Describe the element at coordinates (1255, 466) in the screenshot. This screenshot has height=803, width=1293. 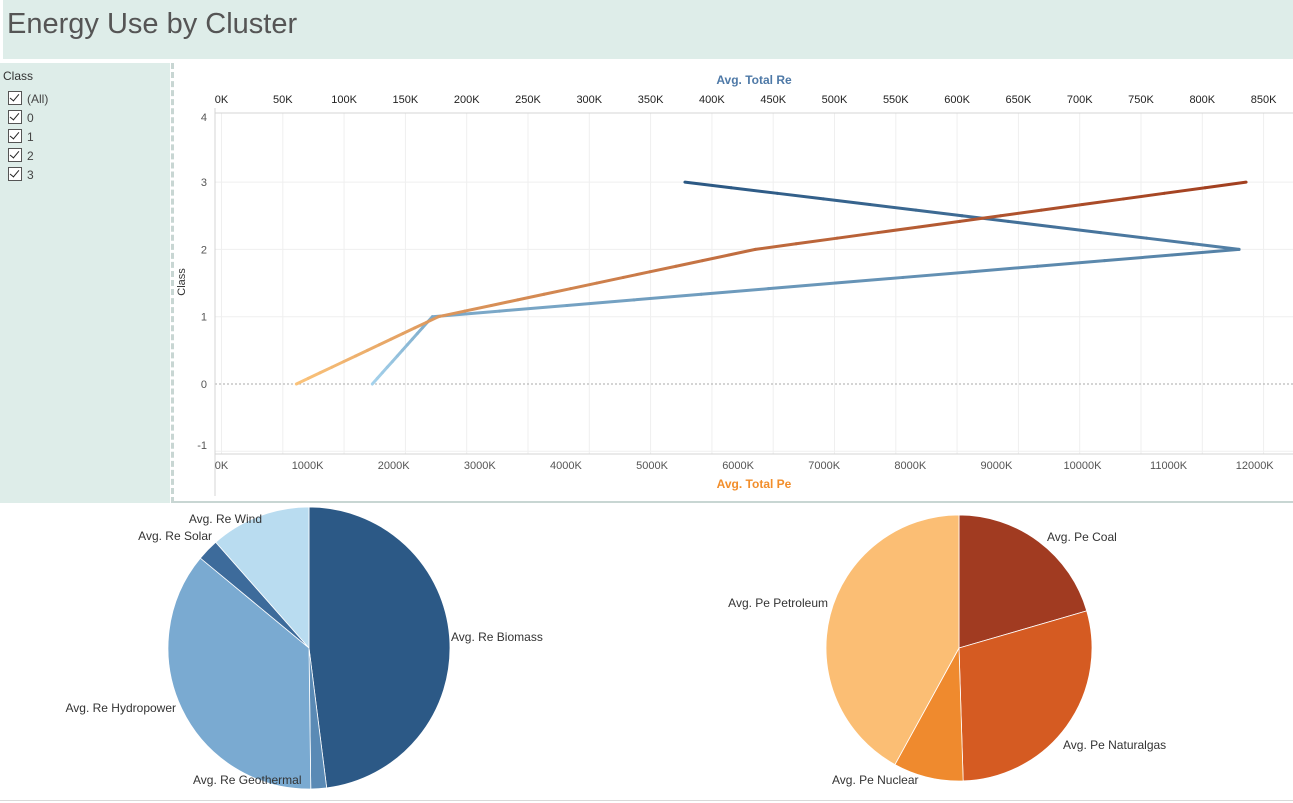
I see `x-bottom-tick-label: 12000K` at that location.